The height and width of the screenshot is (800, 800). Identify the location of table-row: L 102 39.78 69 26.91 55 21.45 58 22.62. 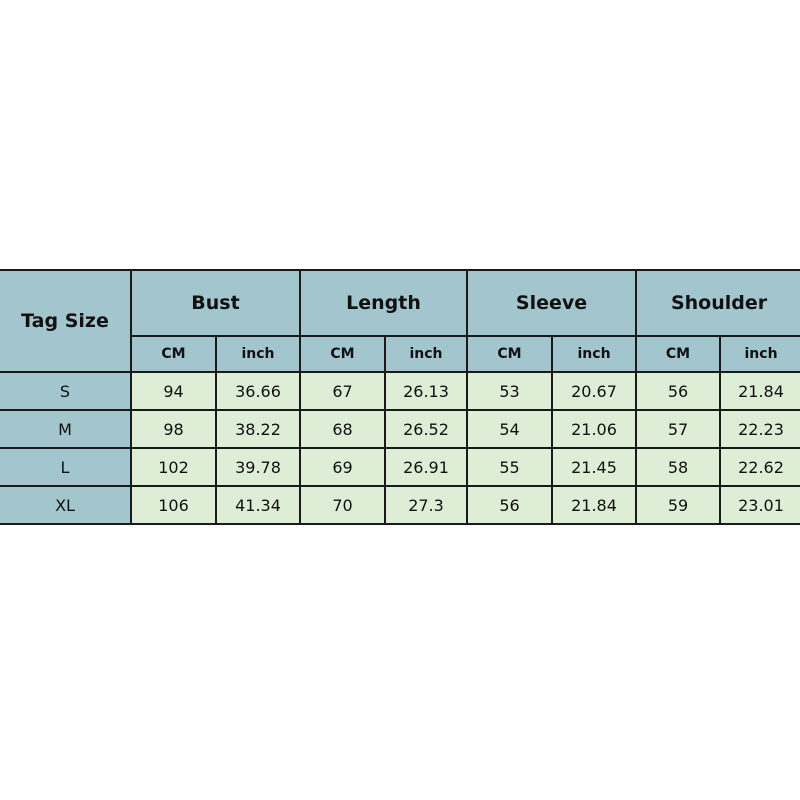
(400, 467).